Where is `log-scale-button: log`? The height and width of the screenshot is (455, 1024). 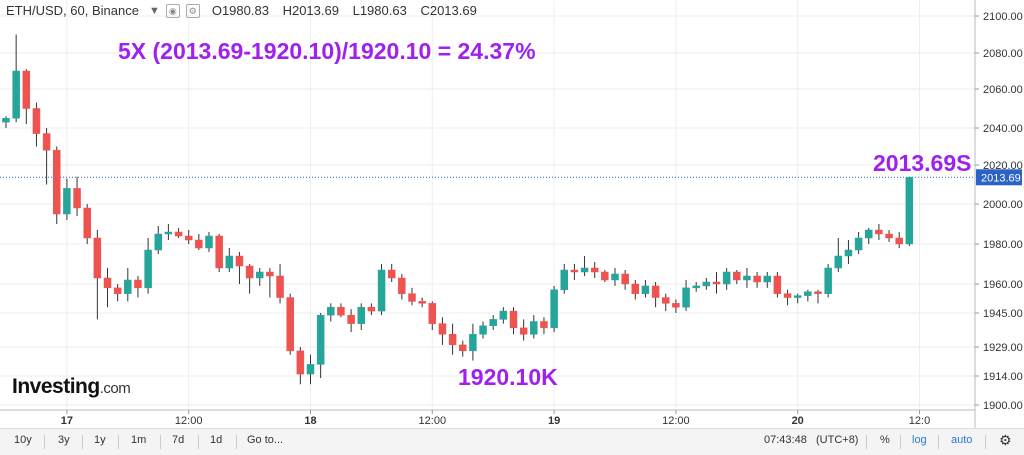
log-scale-button: log is located at coordinates (919, 440).